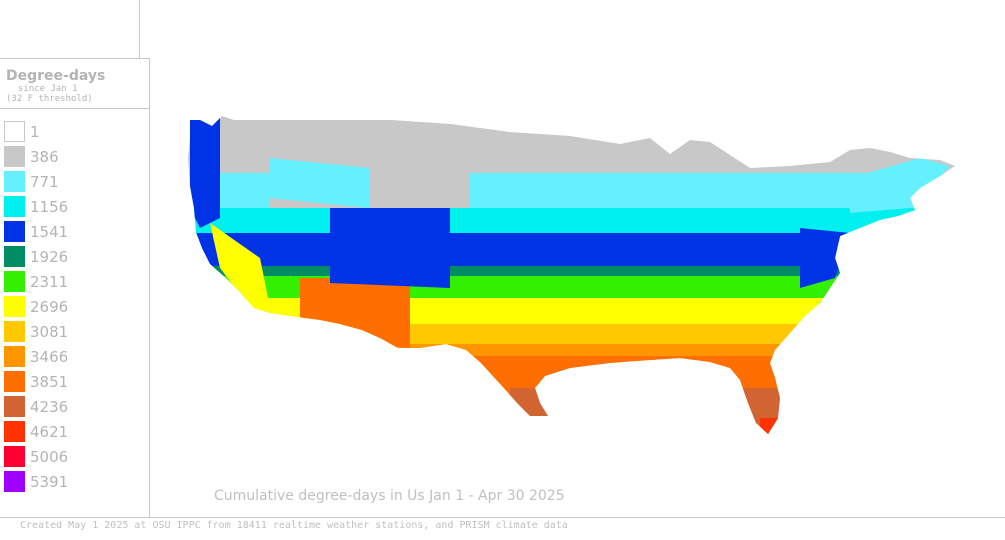  Describe the element at coordinates (44, 182) in the screenshot. I see `legend-label: 771` at that location.